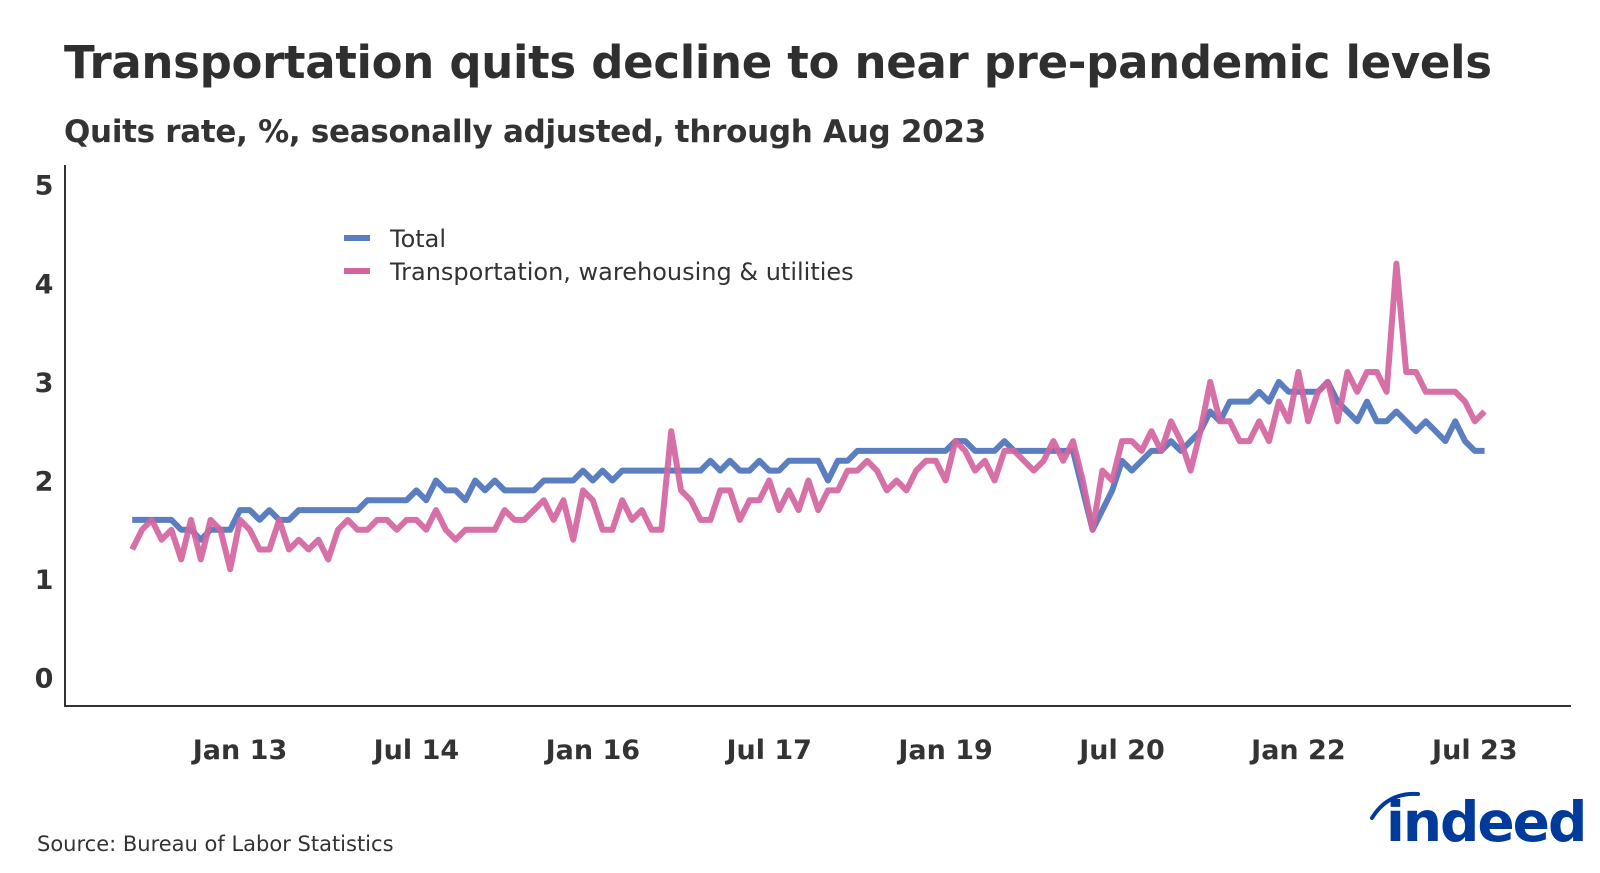 This screenshot has height=873, width=1600. I want to click on y-tick-label: 5, so click(44, 186).